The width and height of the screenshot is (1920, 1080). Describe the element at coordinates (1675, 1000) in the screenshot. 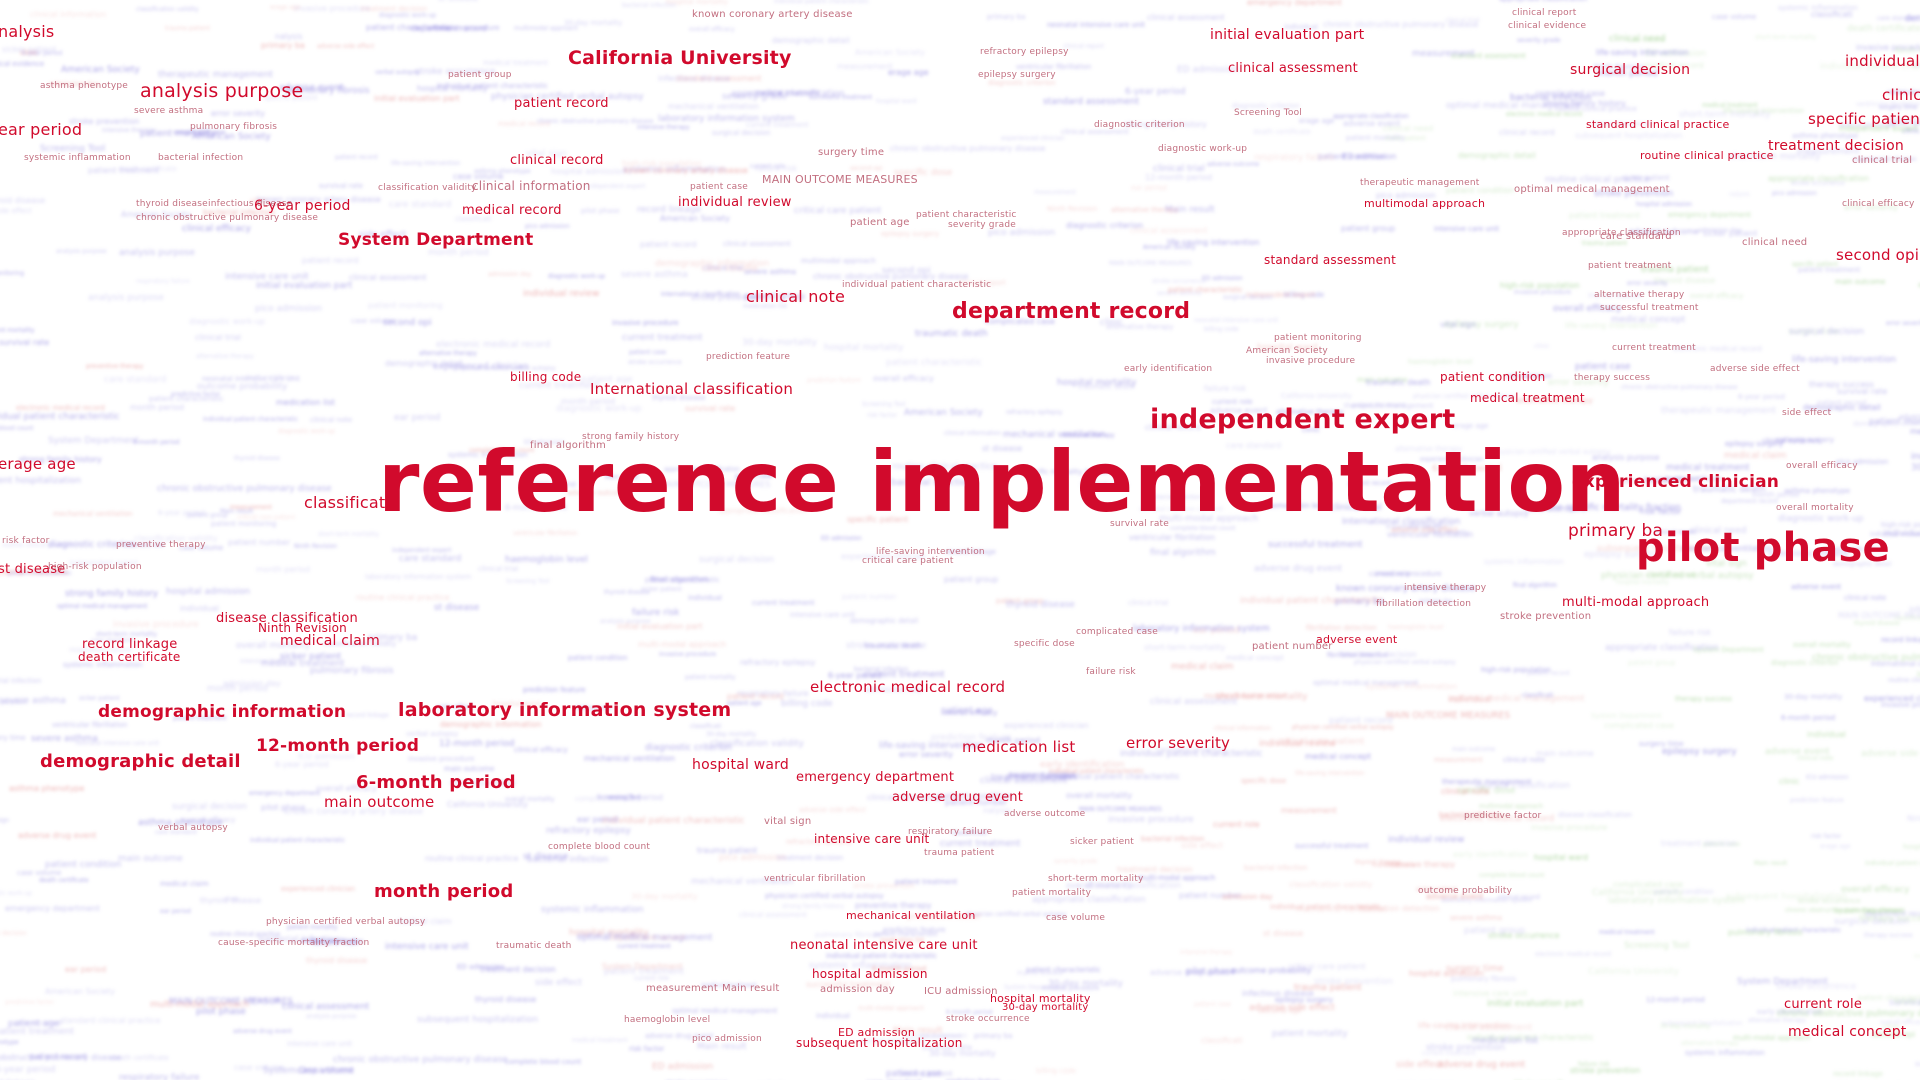

I see `background-term: 12-month period` at that location.